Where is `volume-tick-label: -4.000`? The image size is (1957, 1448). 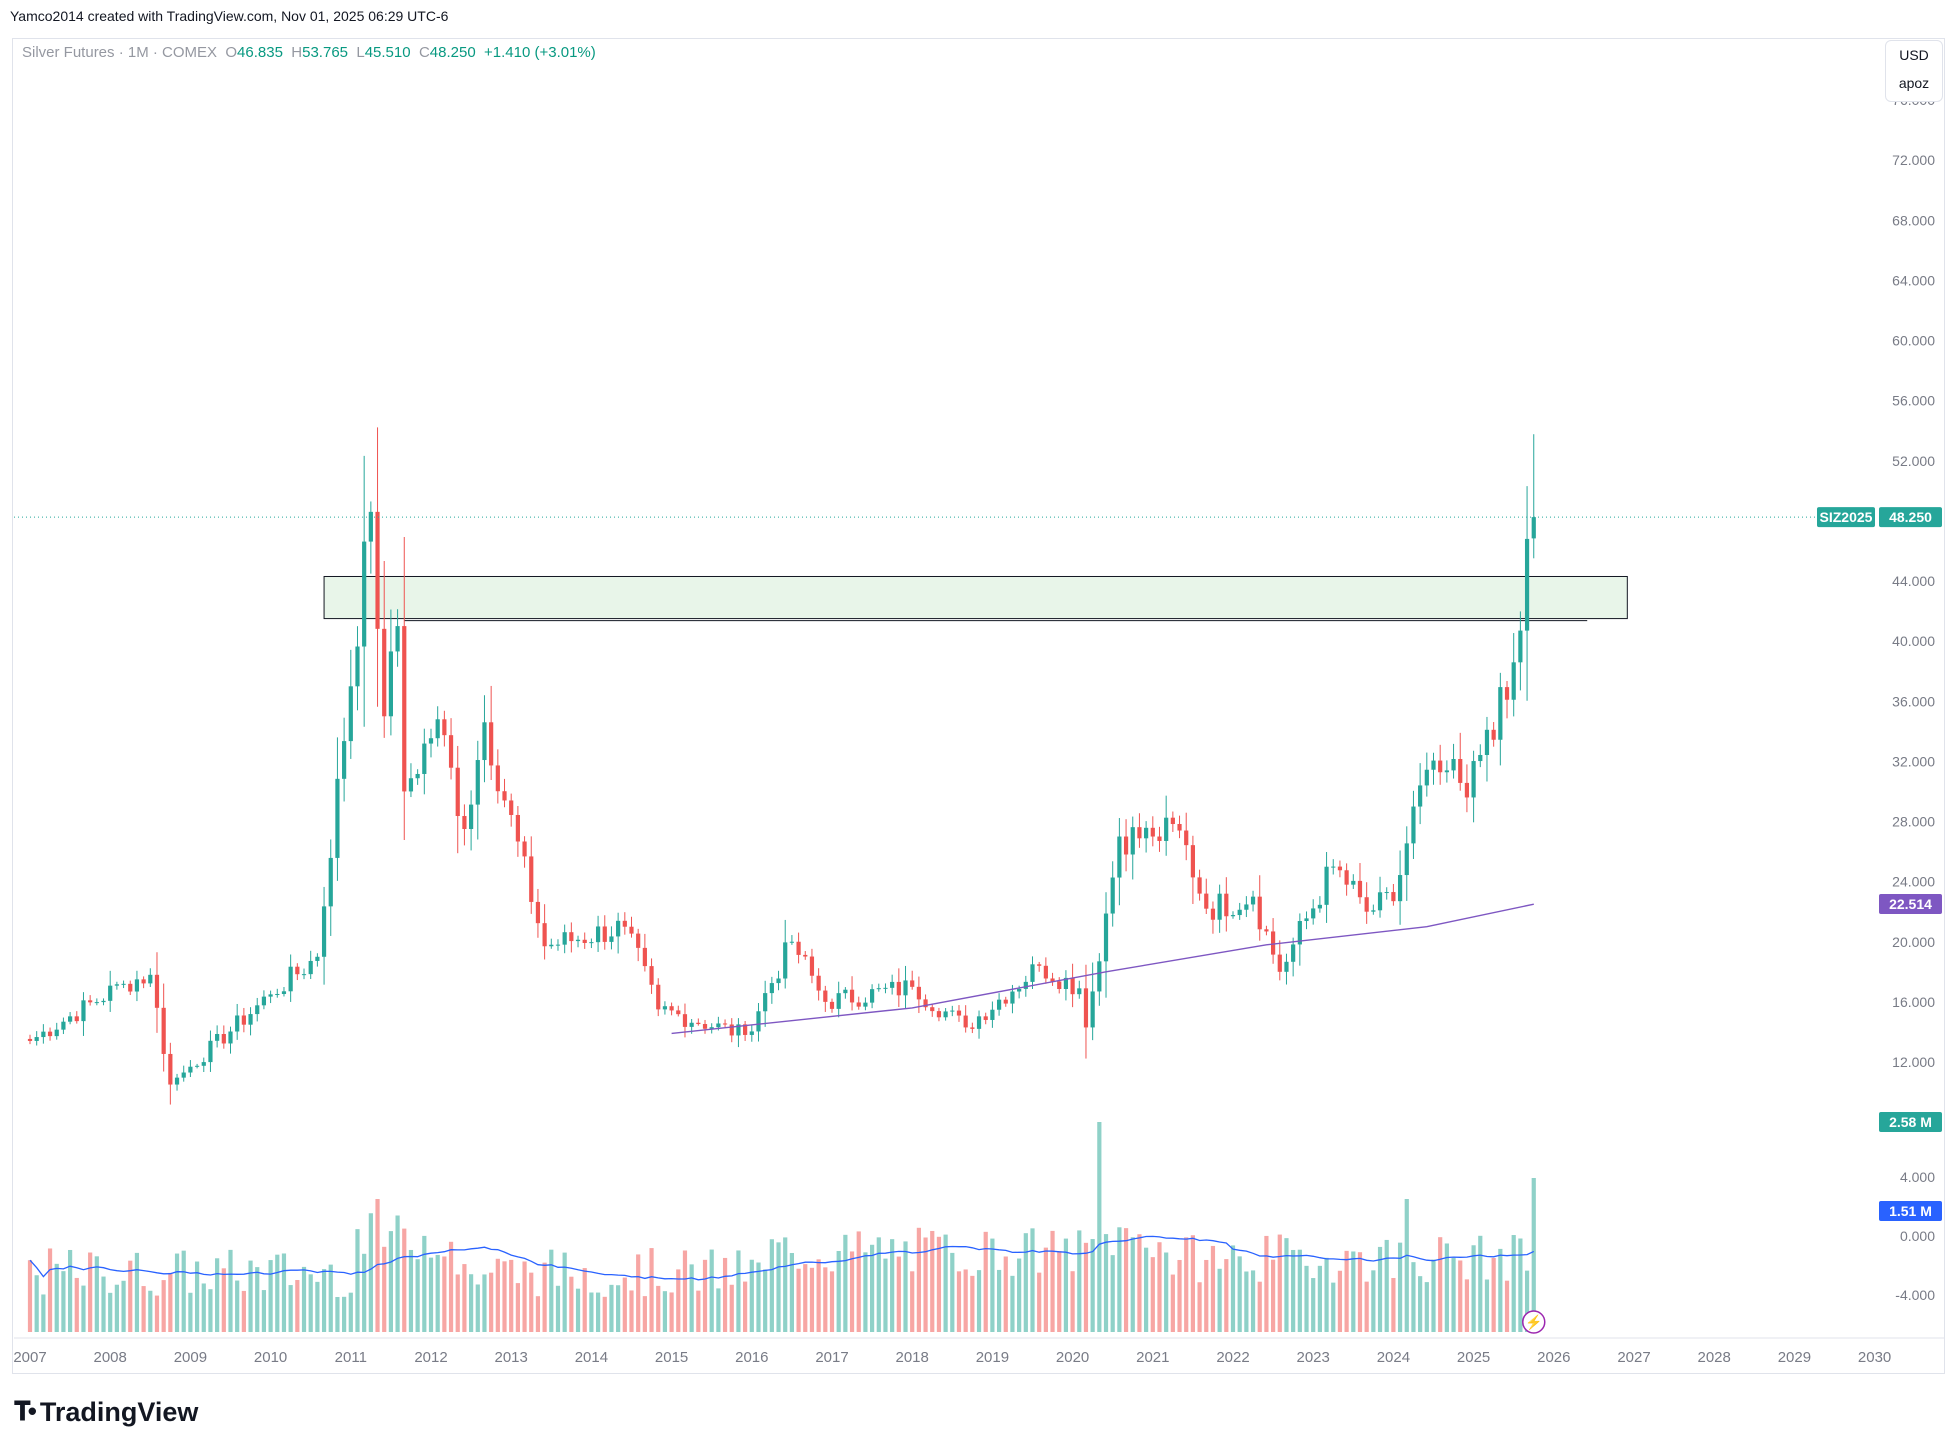 volume-tick-label: -4.000 is located at coordinates (1915, 1295).